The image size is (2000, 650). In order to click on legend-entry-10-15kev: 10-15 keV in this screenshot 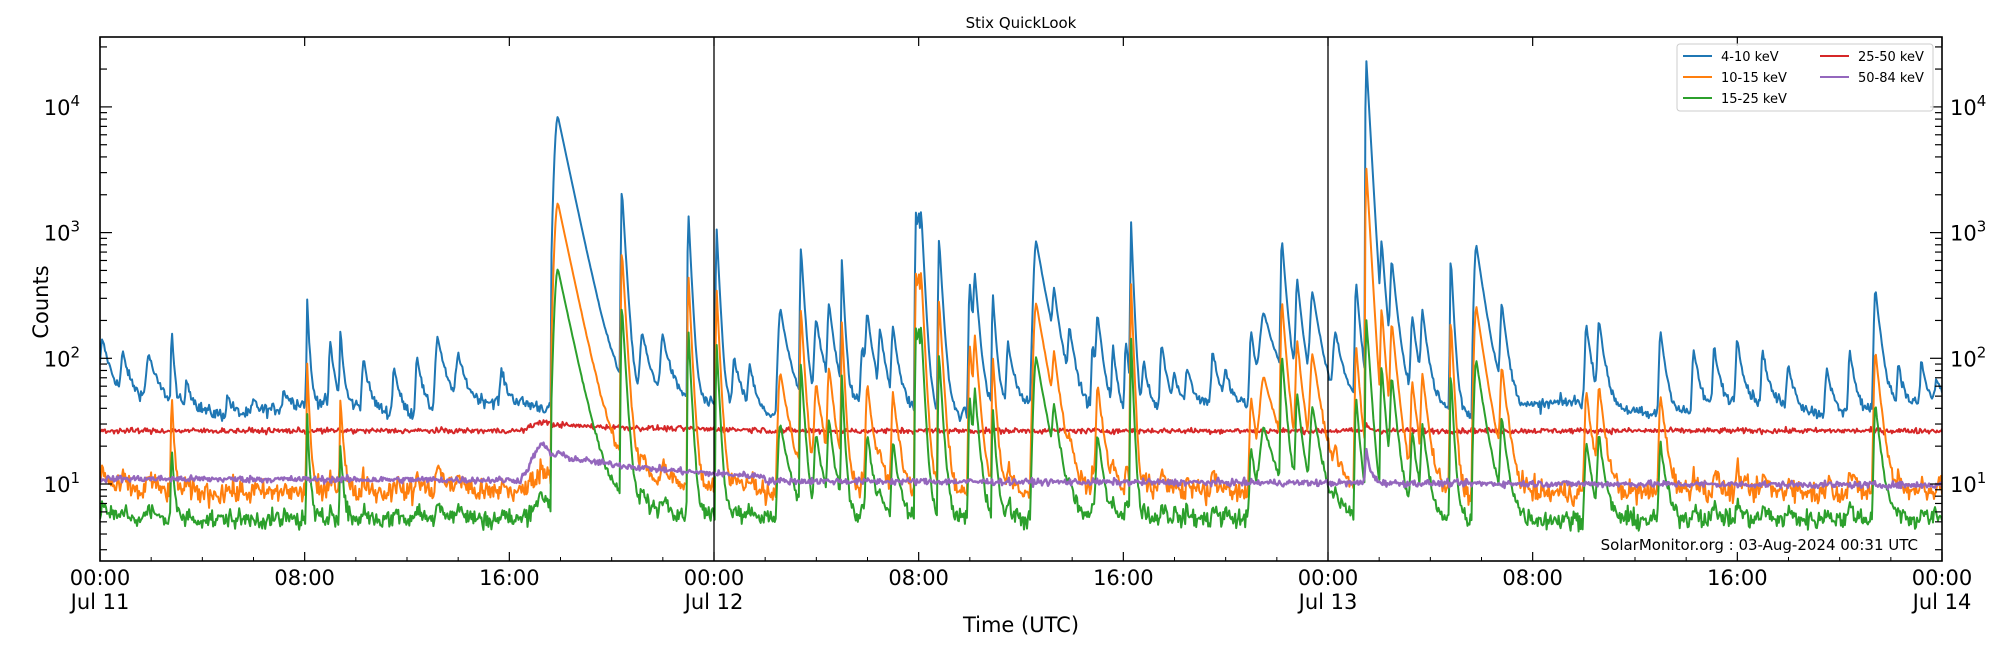, I will do `click(1735, 78)`.